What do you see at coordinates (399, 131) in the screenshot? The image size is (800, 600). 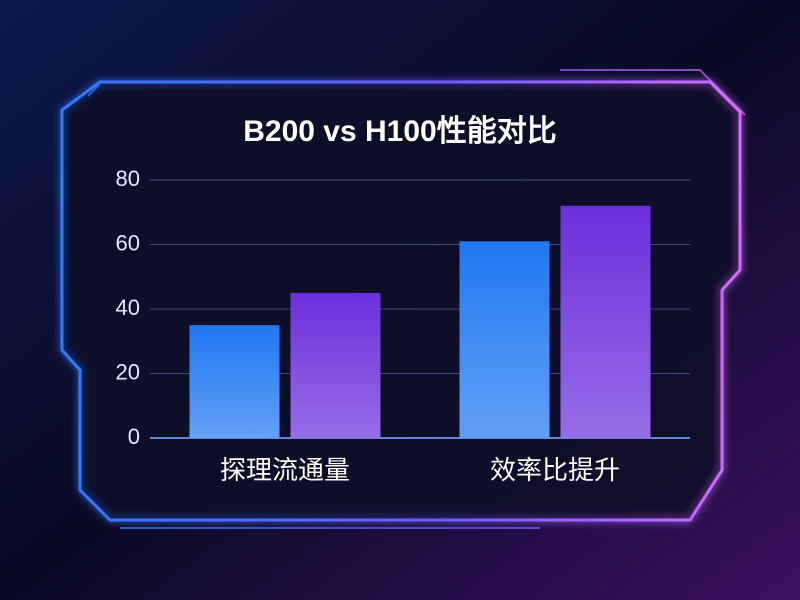 I see `chart-title: B200 vs H100性能对比` at bounding box center [399, 131].